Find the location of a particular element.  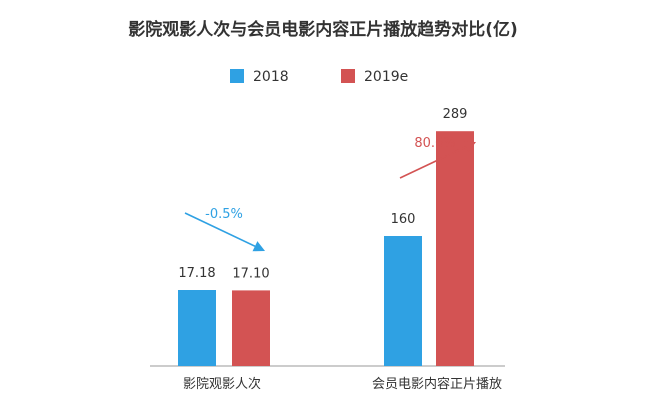

legend-swatch-2019e is located at coordinates (348, 76).